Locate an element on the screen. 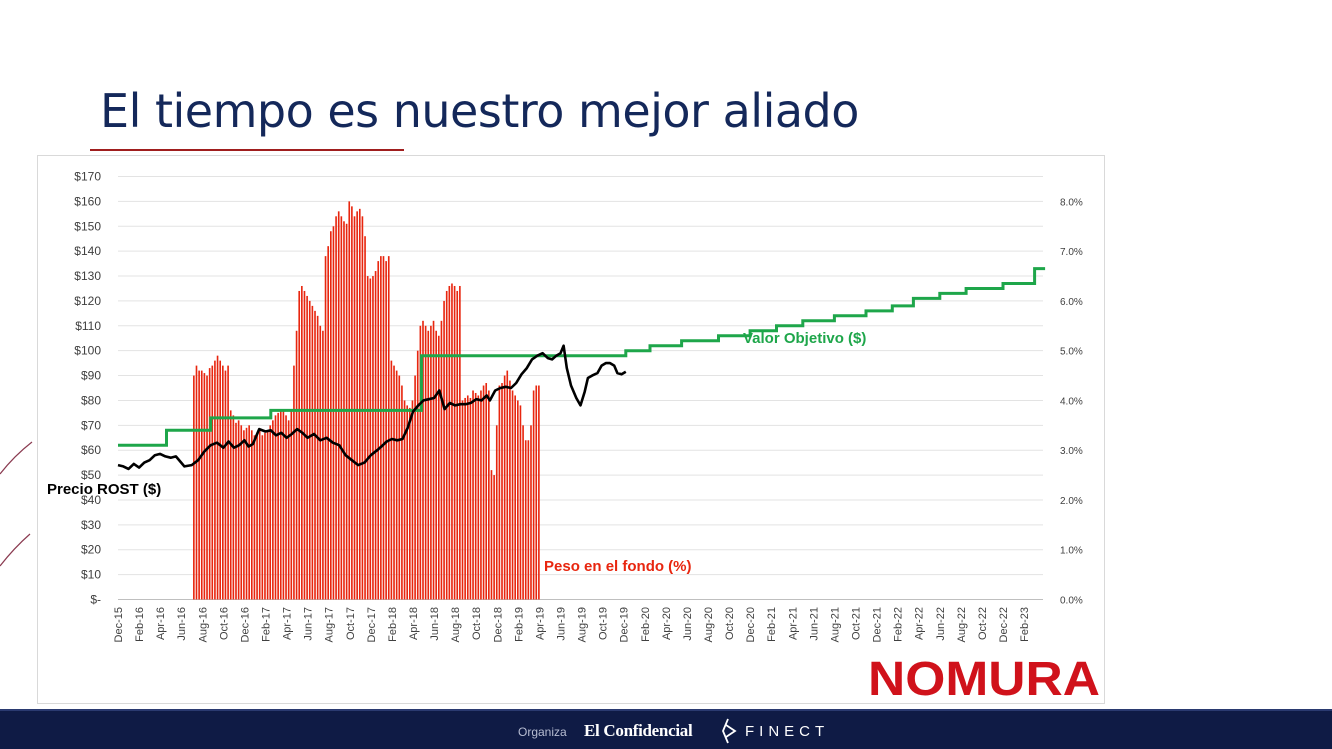 The height and width of the screenshot is (749, 1332). slide-title: El tiempo es nuestro mejor aliado is located at coordinates (479, 111).